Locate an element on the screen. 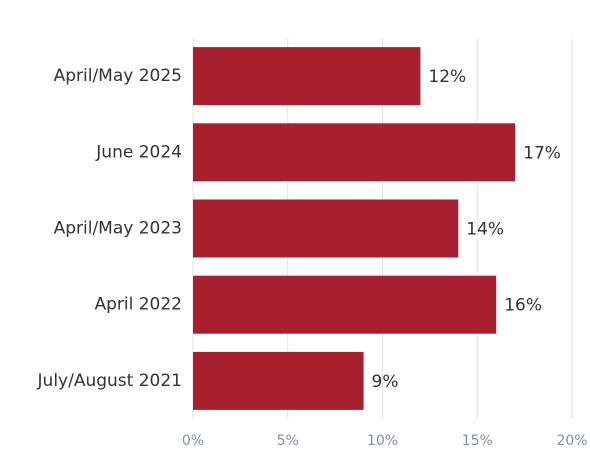 Image resolution: width=590 pixels, height=453 pixels. x-tick-label: 10% is located at coordinates (382, 441).